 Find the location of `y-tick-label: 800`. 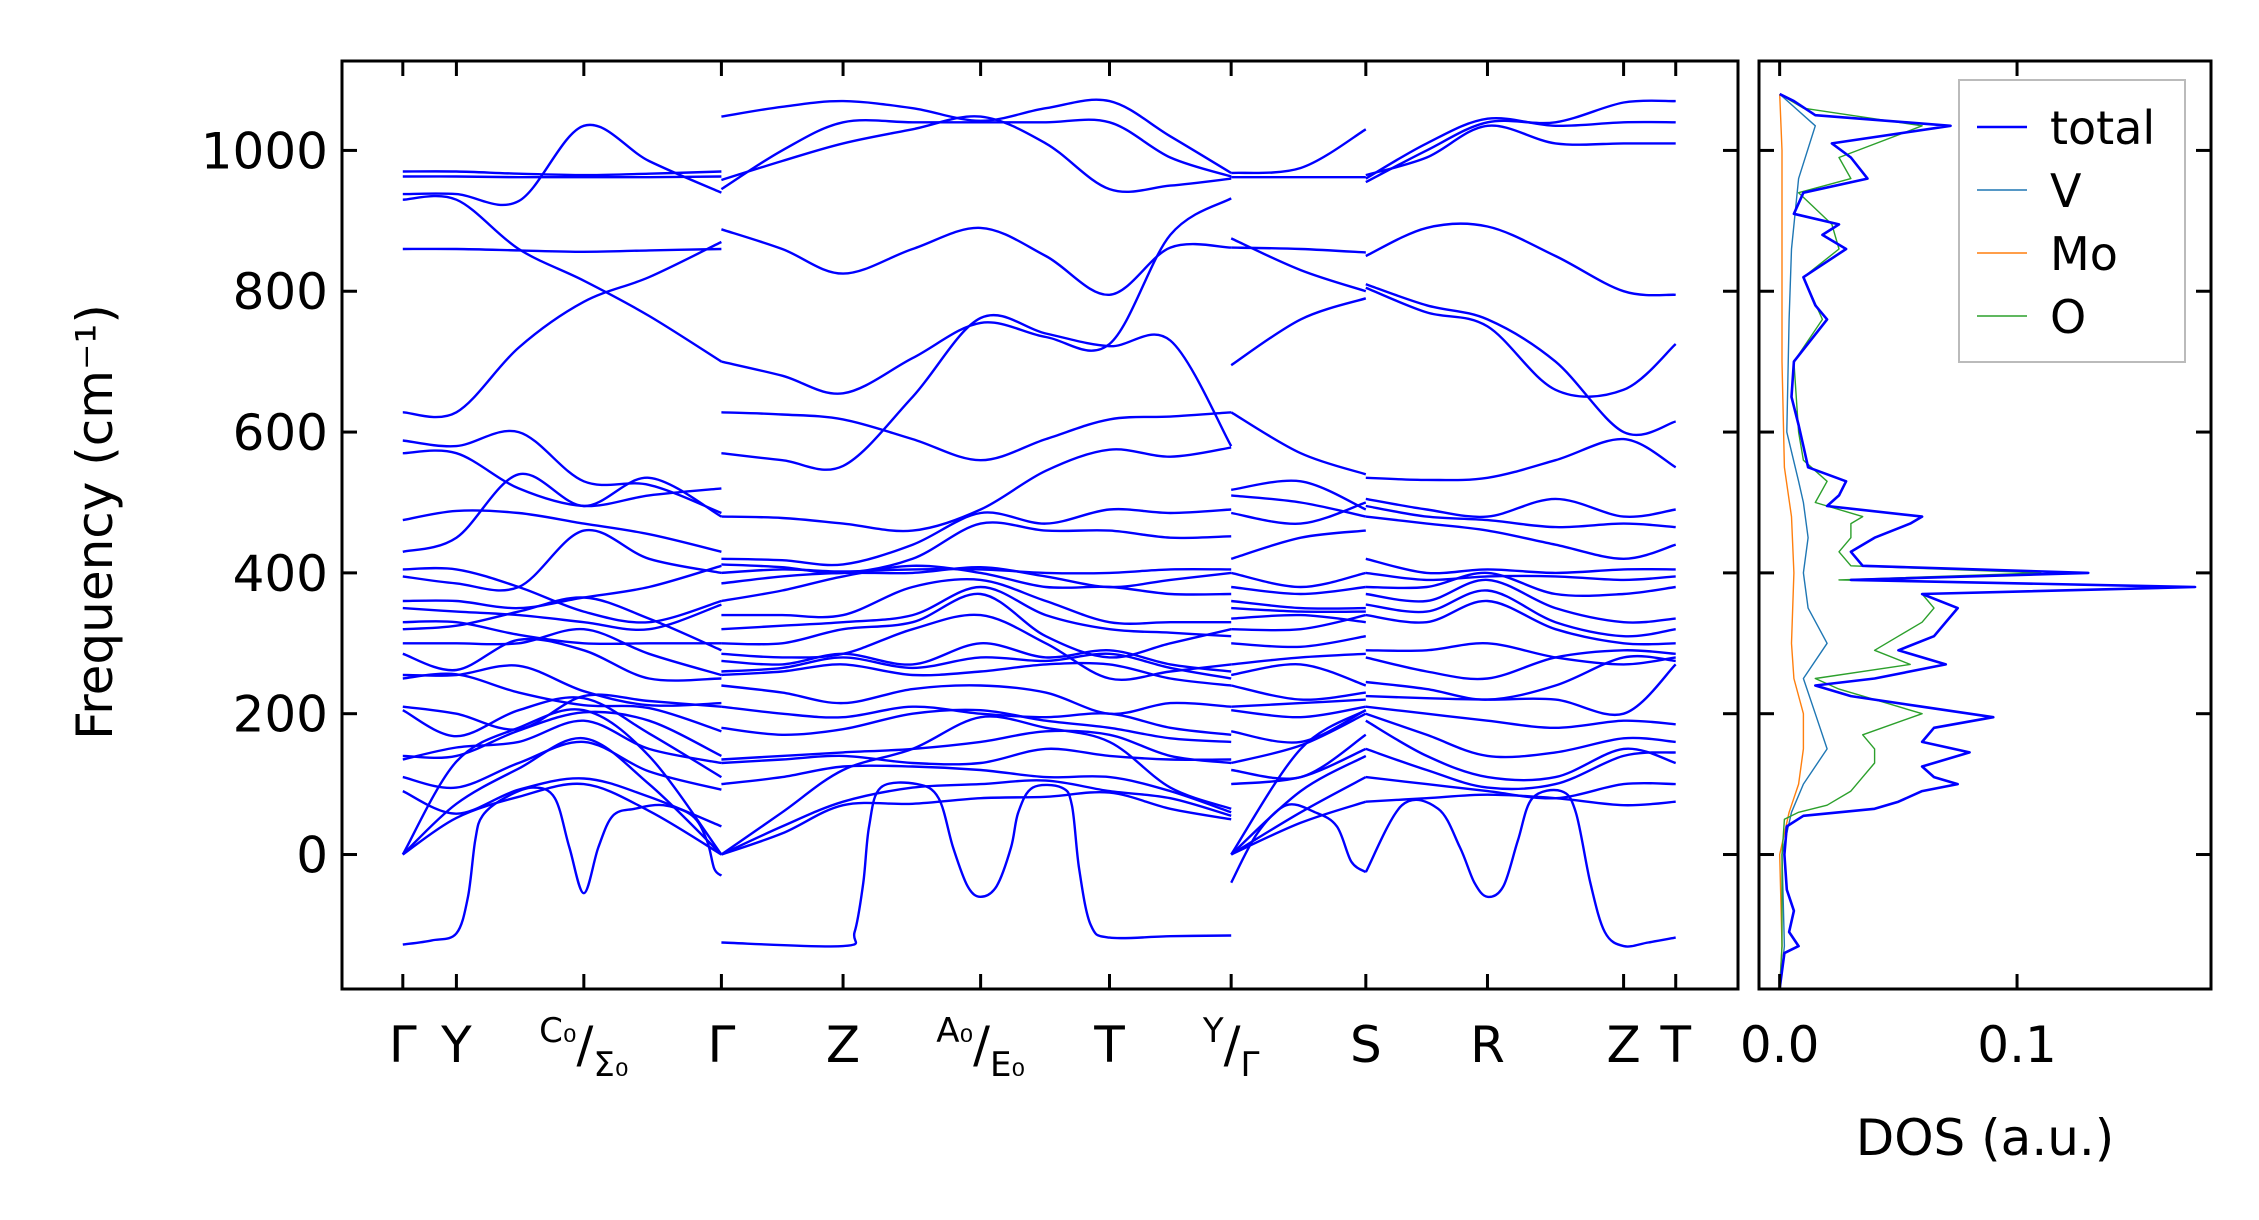

y-tick-label: 800 is located at coordinates (280, 292).